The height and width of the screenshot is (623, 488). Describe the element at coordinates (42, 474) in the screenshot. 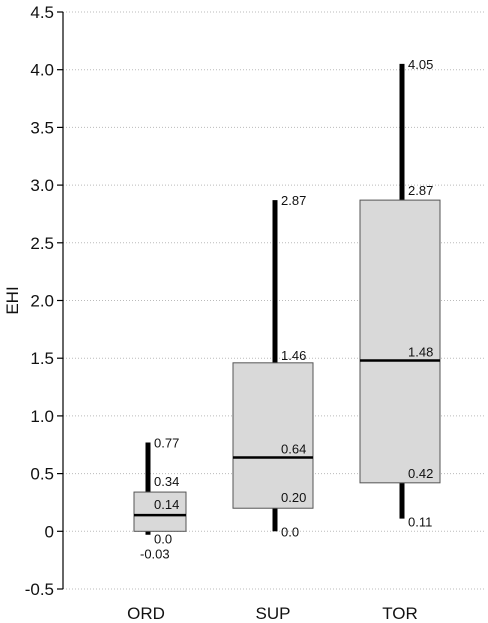

I see `y-tick-label: 0.5` at that location.